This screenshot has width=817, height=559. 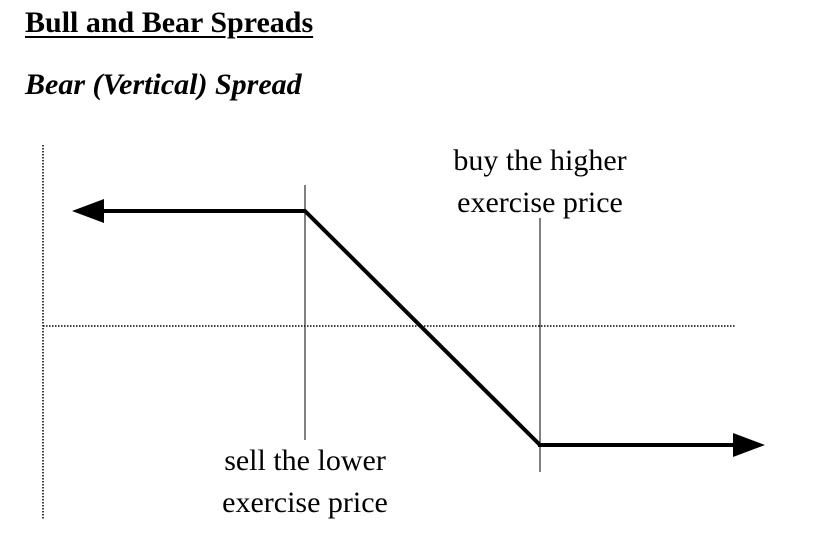 What do you see at coordinates (540, 202) in the screenshot?
I see `higher-strike-label-line2: exercise price` at bounding box center [540, 202].